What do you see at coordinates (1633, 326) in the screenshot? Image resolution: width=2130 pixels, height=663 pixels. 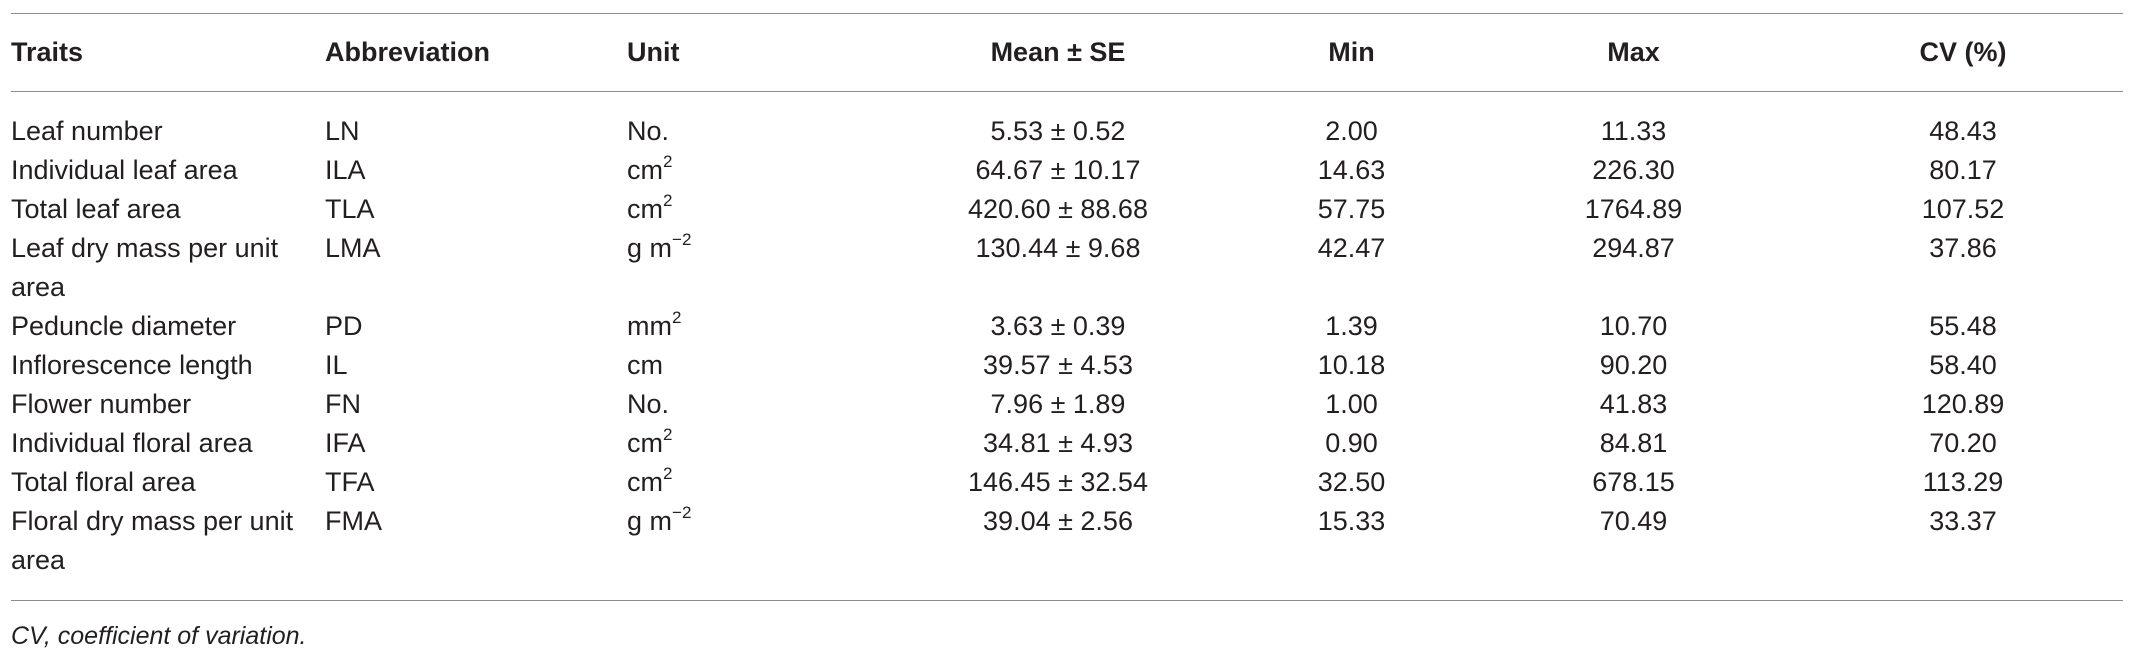 I see `cell-max: 10.70` at bounding box center [1633, 326].